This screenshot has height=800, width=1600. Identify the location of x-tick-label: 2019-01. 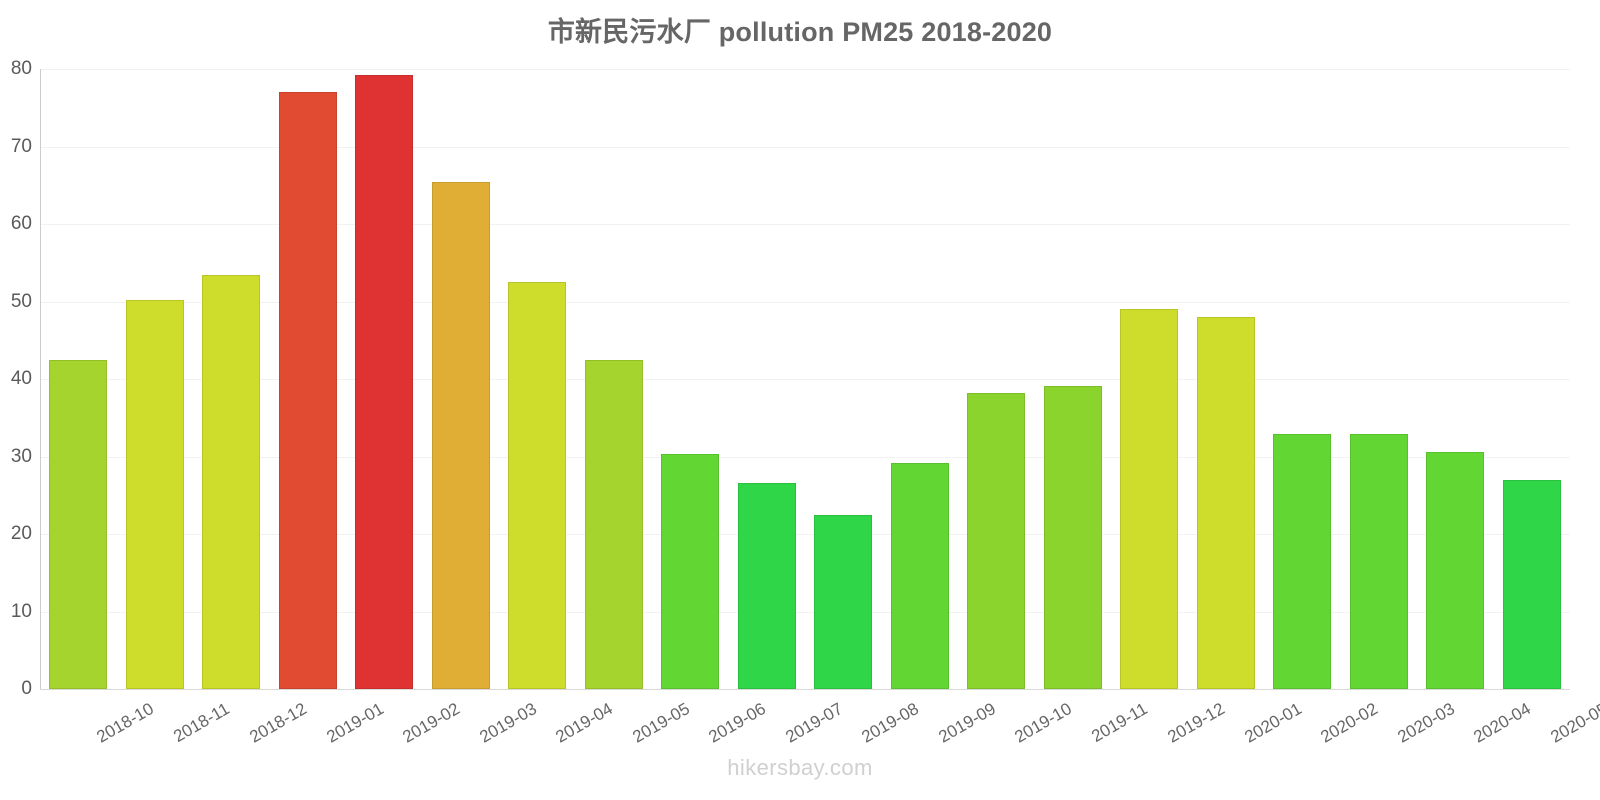
(355, 723).